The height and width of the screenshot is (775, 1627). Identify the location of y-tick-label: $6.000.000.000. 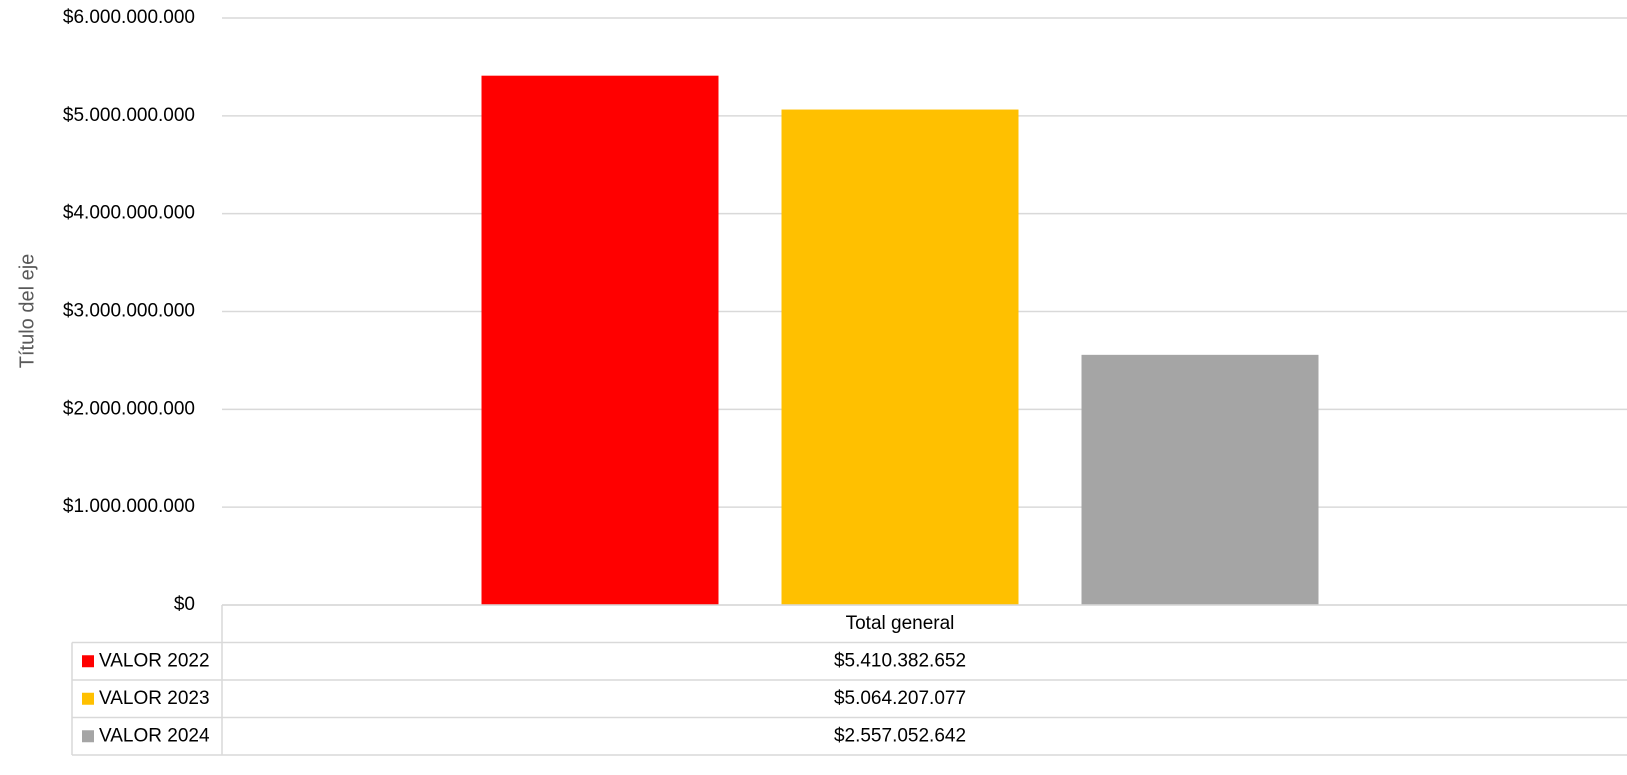
(129, 17).